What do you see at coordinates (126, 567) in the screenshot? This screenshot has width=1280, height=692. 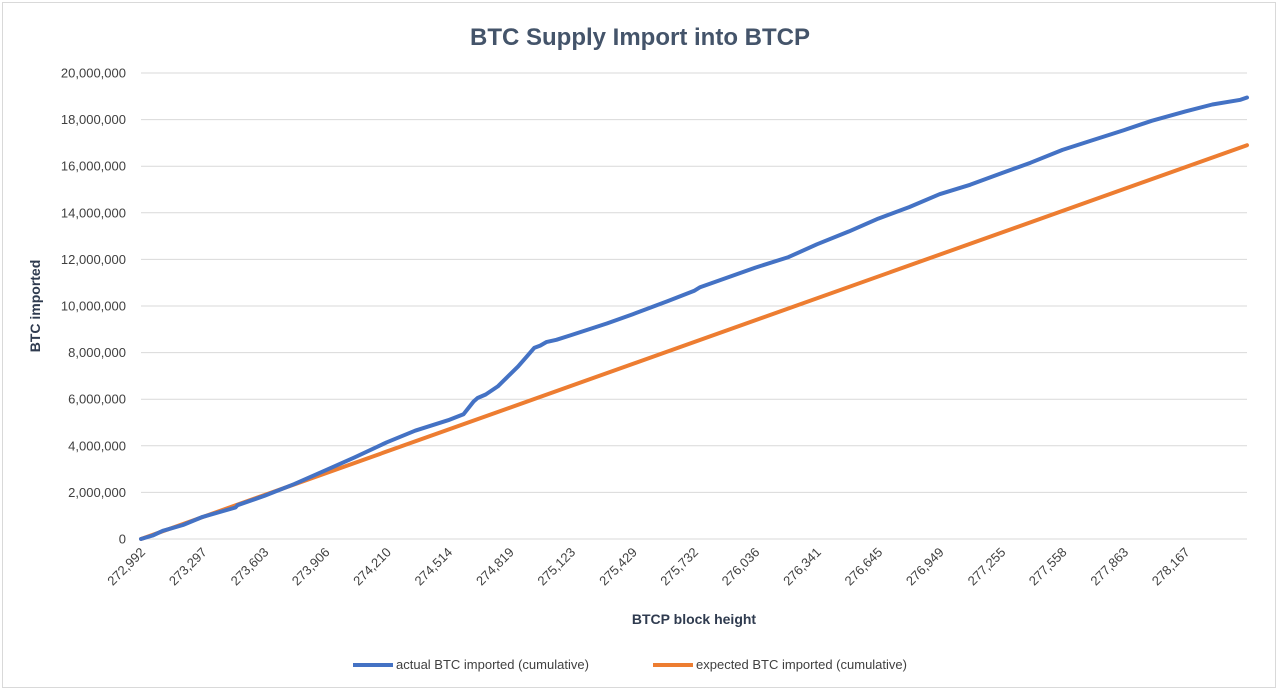 I see `x-tick-label: 272,992` at bounding box center [126, 567].